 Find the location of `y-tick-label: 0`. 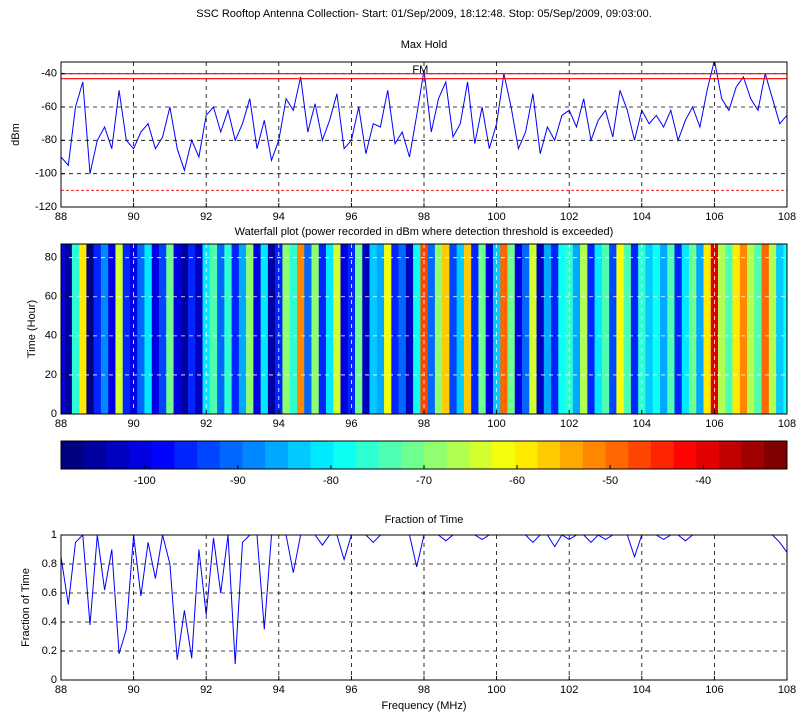

y-tick-label: 0 is located at coordinates (54, 414).